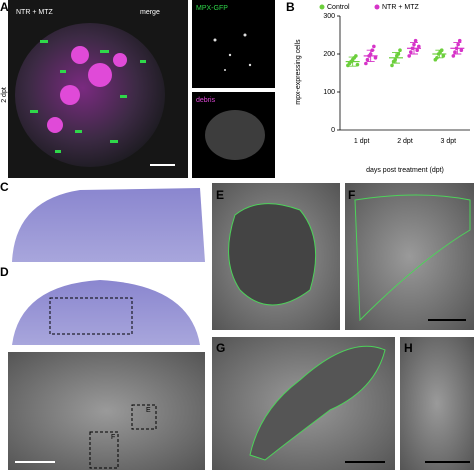 This screenshot has width=474, height=474. I want to click on channel-label: debris, so click(206, 100).